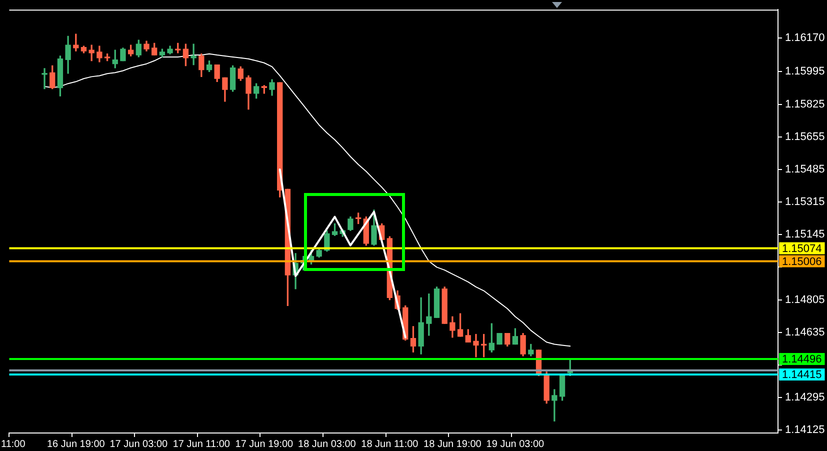 The width and height of the screenshot is (827, 451). What do you see at coordinates (805, 202) in the screenshot?
I see `y-tick-label: 1.15315` at bounding box center [805, 202].